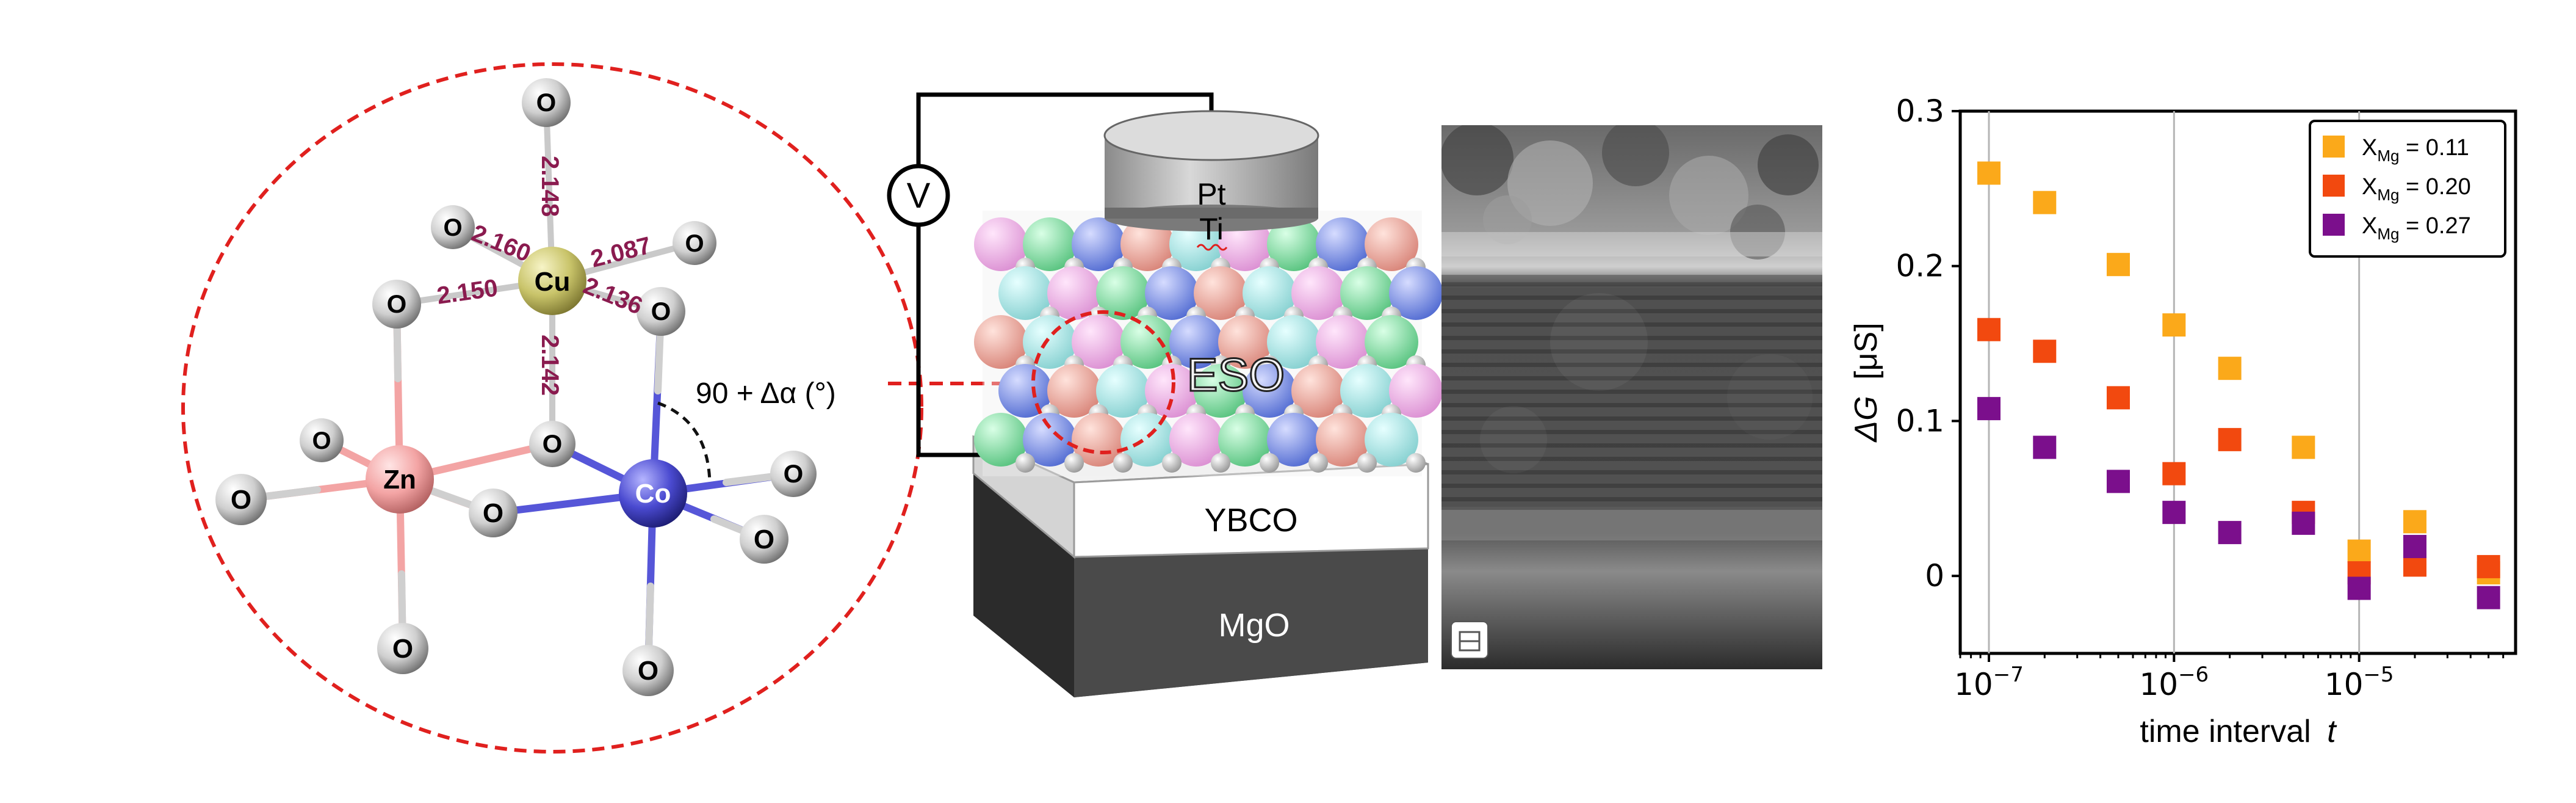 The height and width of the screenshot is (803, 2576). I want to click on pt-ti-electrode: Pt Ti, so click(1211, 180).